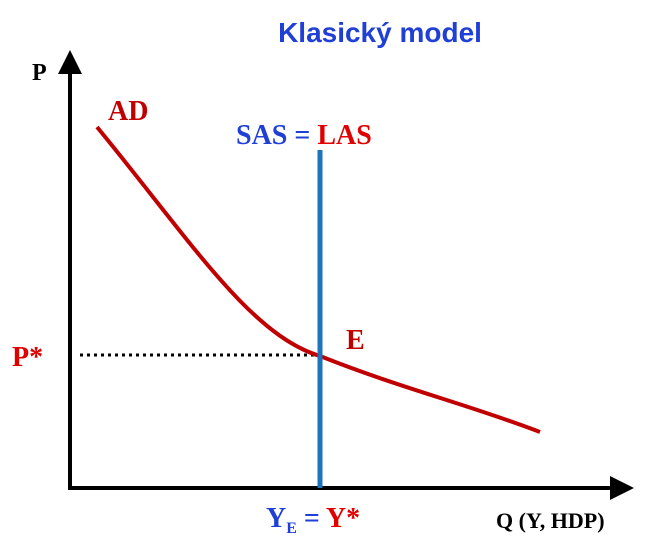  What do you see at coordinates (343, 518) in the screenshot?
I see `y-star-label: Y*` at bounding box center [343, 518].